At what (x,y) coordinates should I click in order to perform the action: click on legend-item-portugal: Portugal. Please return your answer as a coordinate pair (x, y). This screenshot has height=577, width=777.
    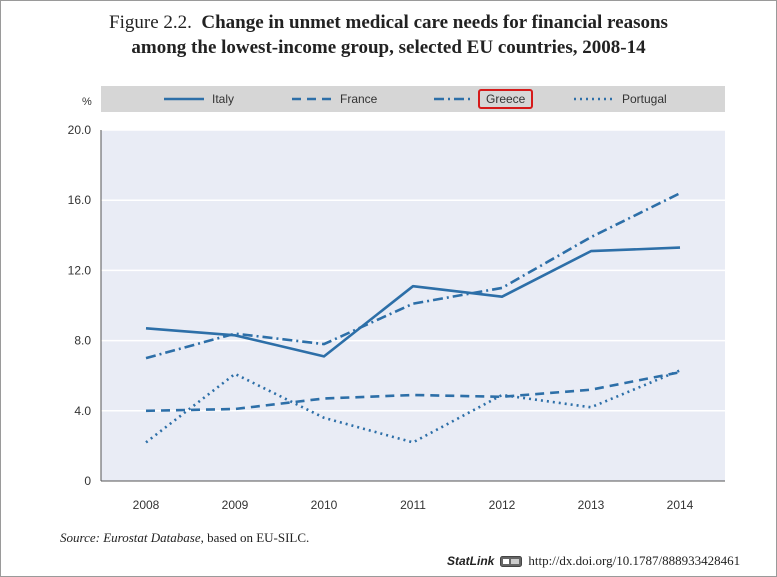
    Looking at the image, I should click on (620, 99).